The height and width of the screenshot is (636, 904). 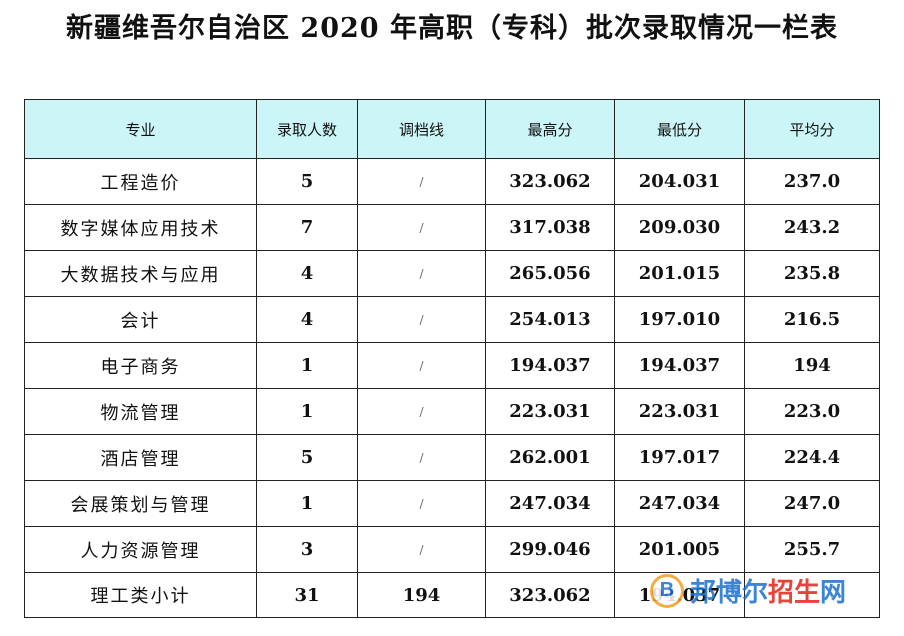 What do you see at coordinates (679, 457) in the screenshot?
I see `cell-min: 197.017` at bounding box center [679, 457].